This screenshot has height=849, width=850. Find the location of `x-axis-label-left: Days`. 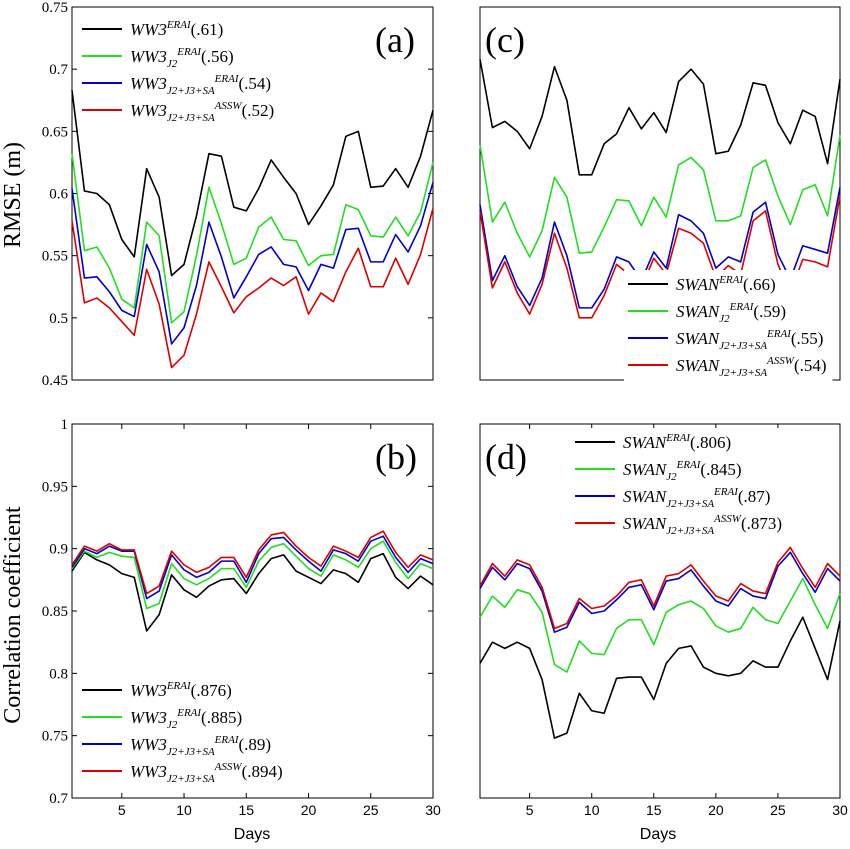

x-axis-label-left: Days is located at coordinates (252, 834).